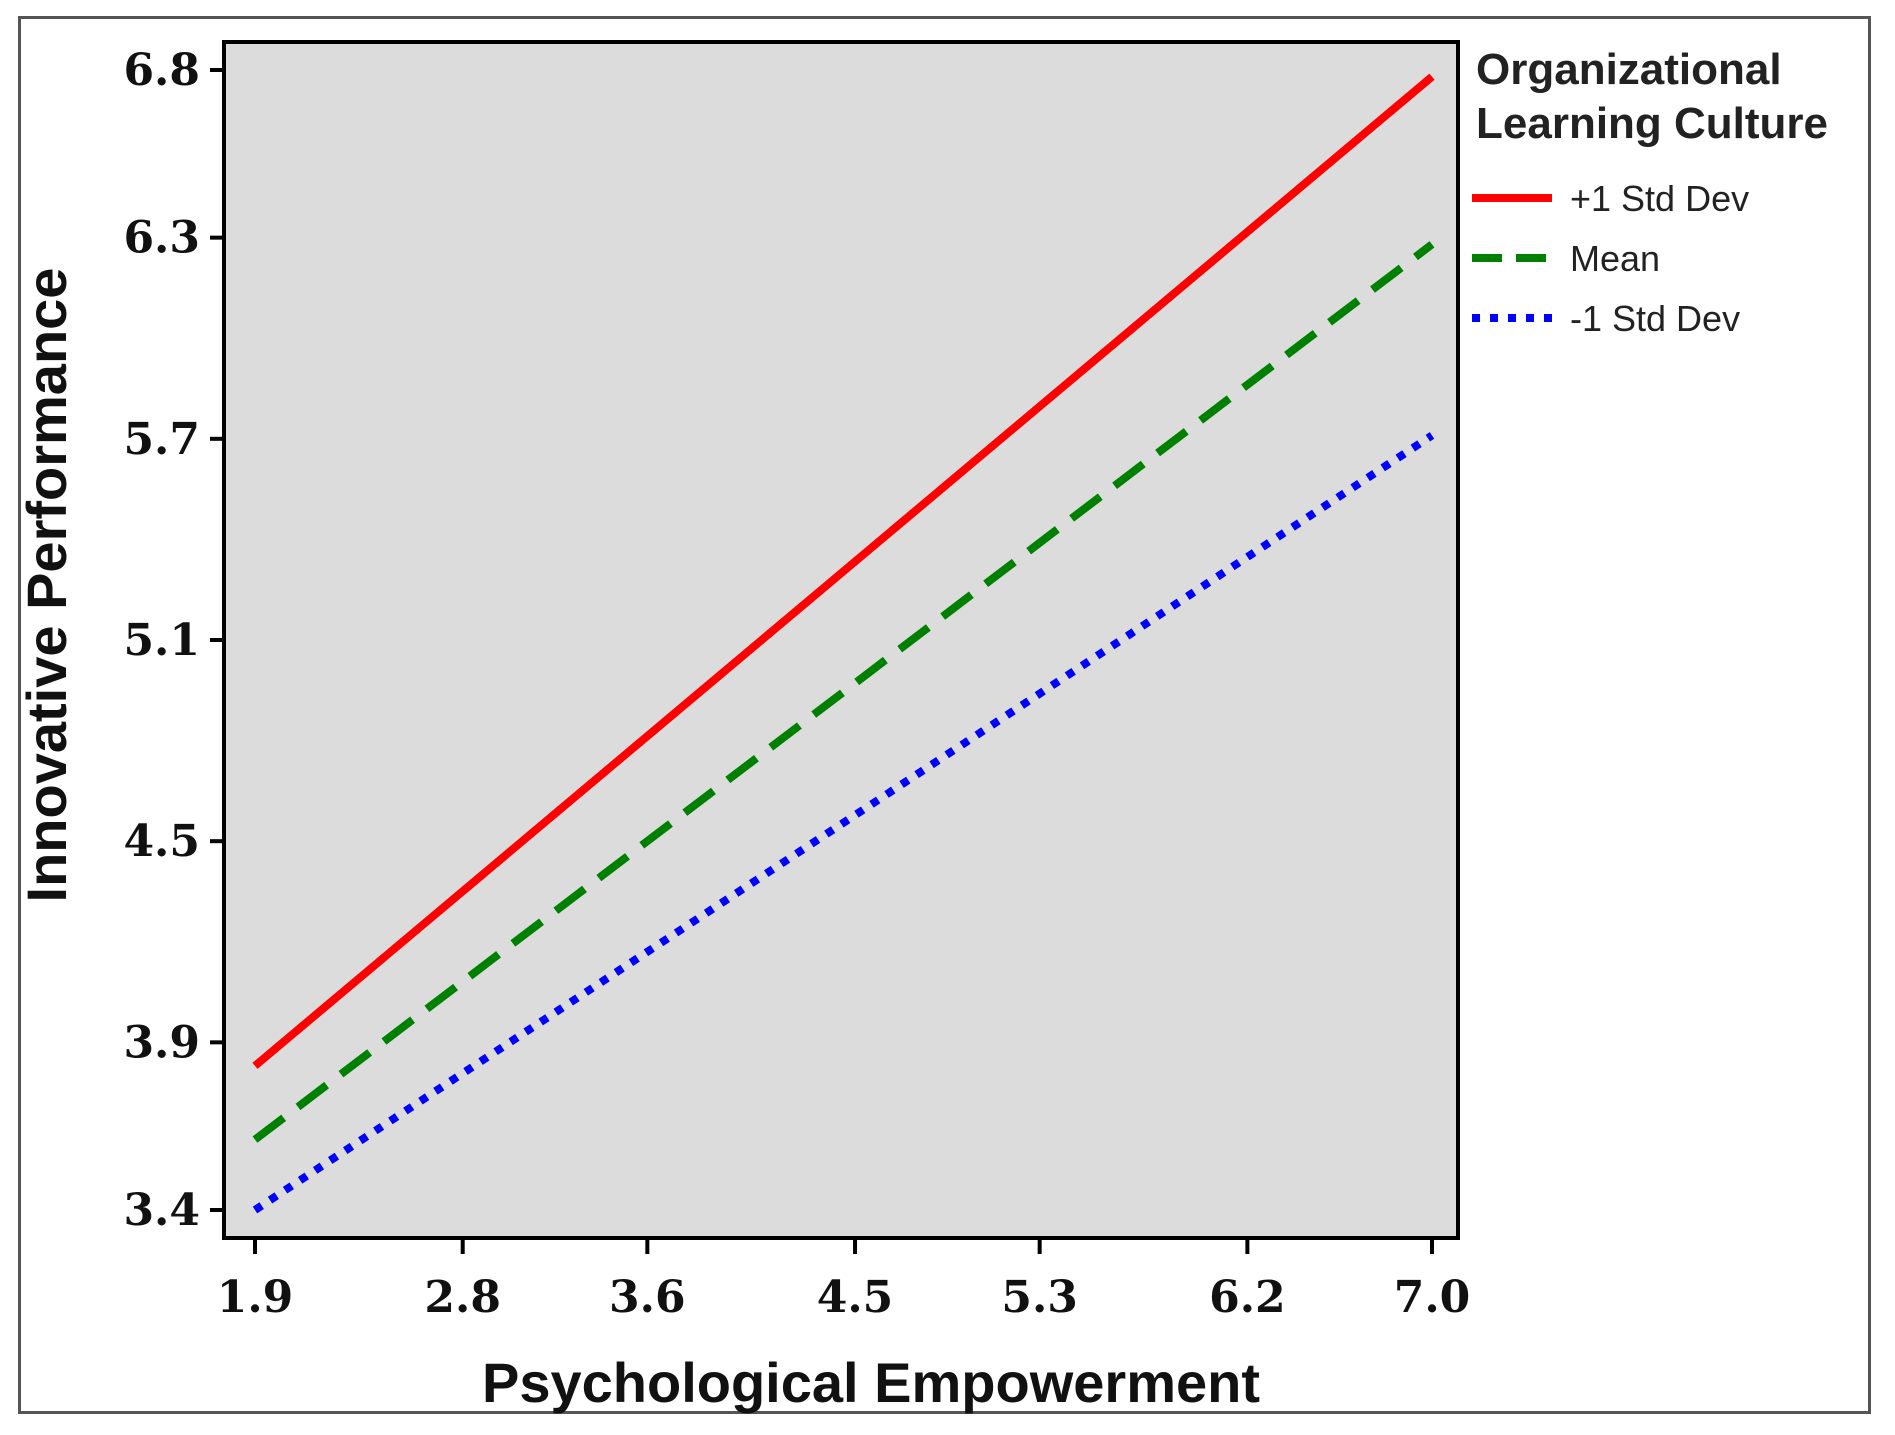 The height and width of the screenshot is (1435, 1895). I want to click on x-tick-label: 7.0, so click(1432, 1297).